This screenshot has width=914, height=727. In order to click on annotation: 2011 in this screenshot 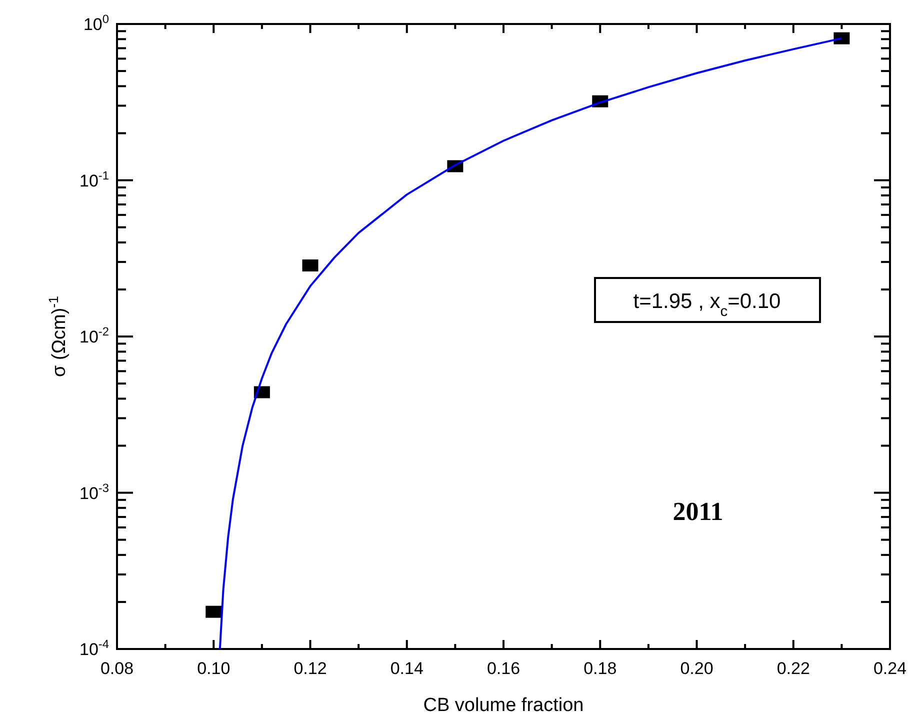, I will do `click(698, 511)`.